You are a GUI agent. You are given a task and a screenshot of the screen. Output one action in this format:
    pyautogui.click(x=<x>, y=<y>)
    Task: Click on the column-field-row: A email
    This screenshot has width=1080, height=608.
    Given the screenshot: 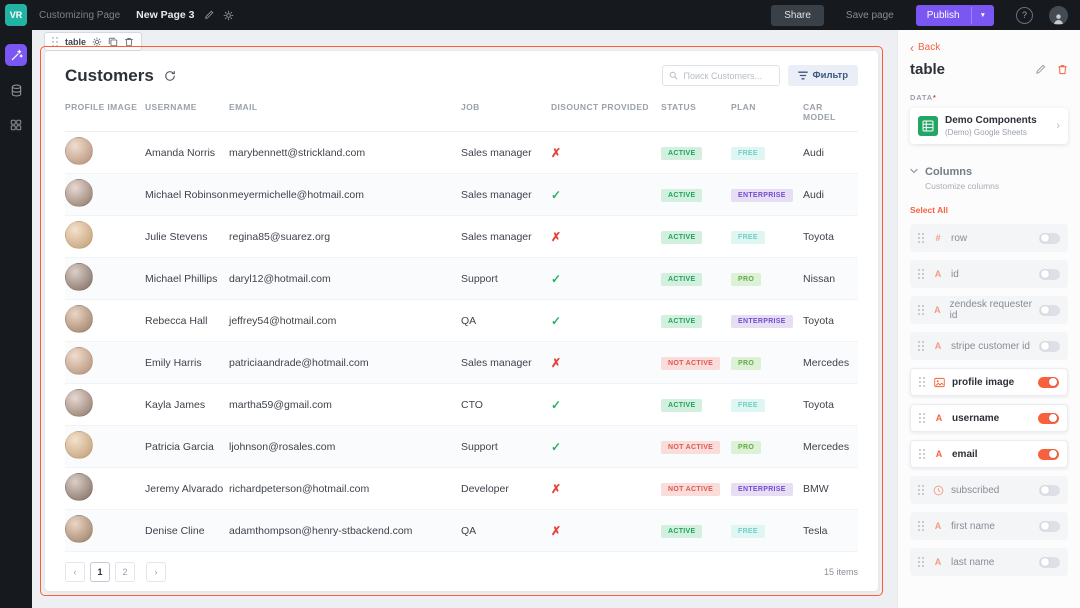 What is the action you would take?
    pyautogui.click(x=989, y=454)
    